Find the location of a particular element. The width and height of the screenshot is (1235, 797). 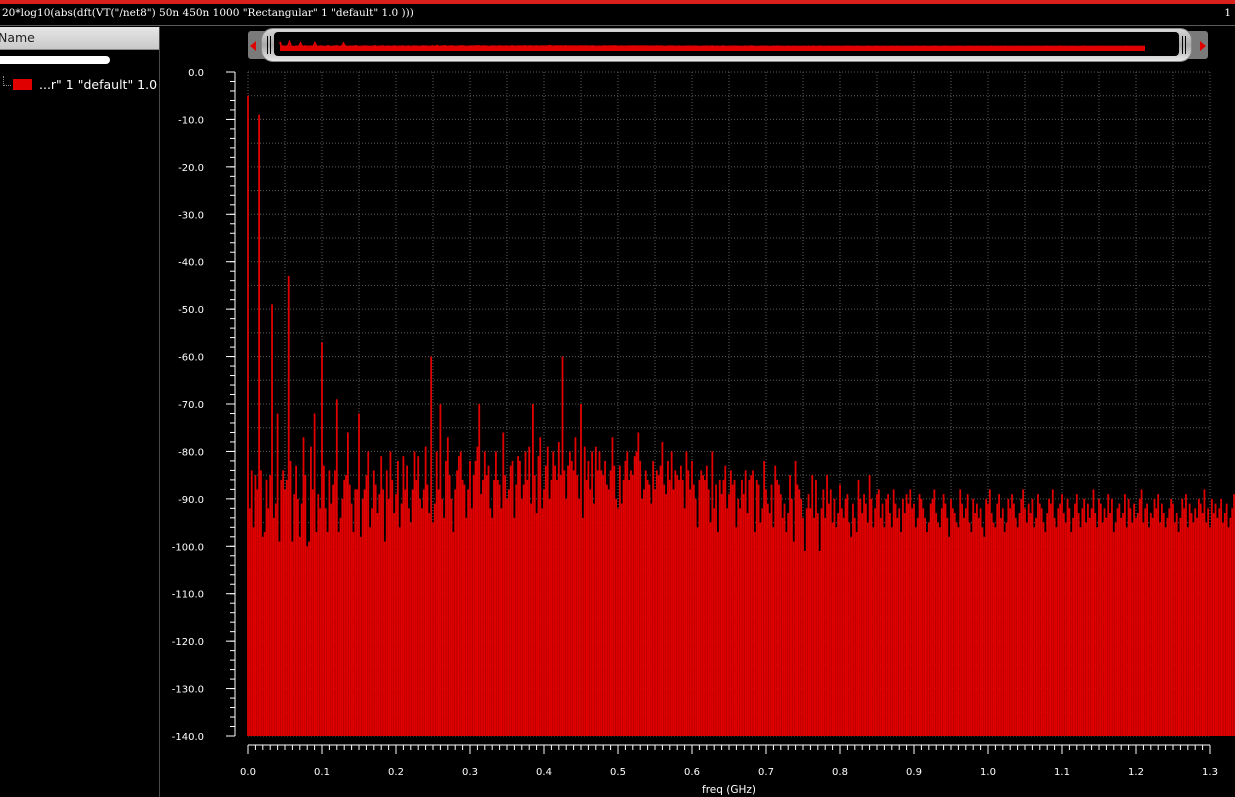

trace-name-header: Name is located at coordinates (79, 38).